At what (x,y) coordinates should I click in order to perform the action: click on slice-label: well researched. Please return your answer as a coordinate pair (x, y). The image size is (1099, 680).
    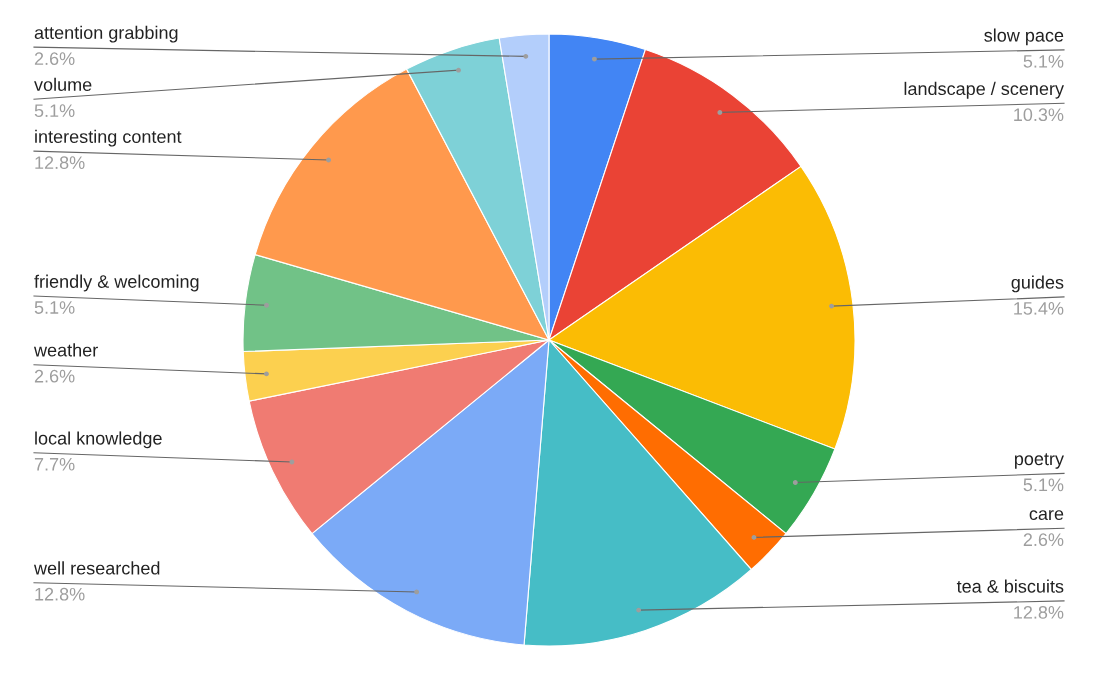
    Looking at the image, I should click on (96, 568).